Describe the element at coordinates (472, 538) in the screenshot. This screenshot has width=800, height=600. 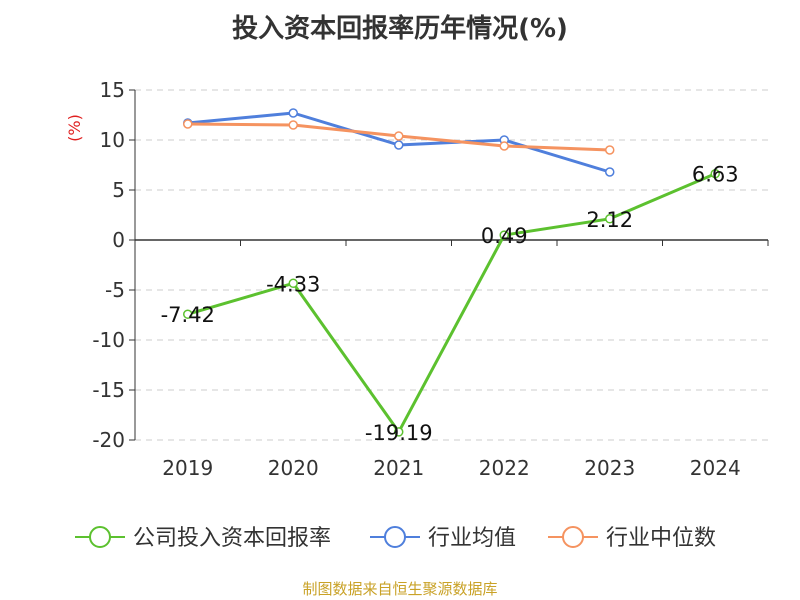
I see `legend-item-label: 行业均值` at that location.